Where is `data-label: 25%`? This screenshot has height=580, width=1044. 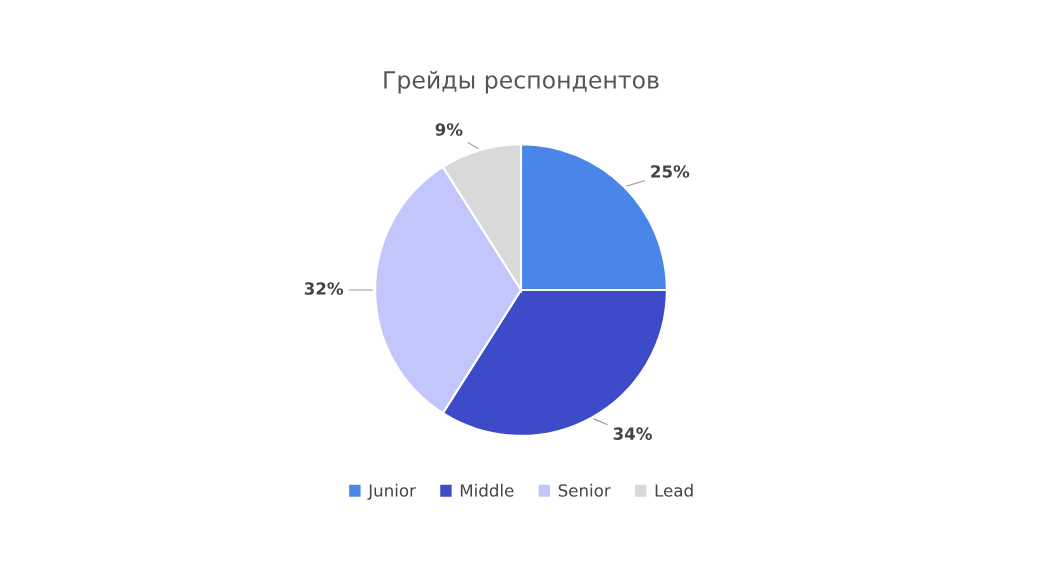
data-label: 25% is located at coordinates (670, 171).